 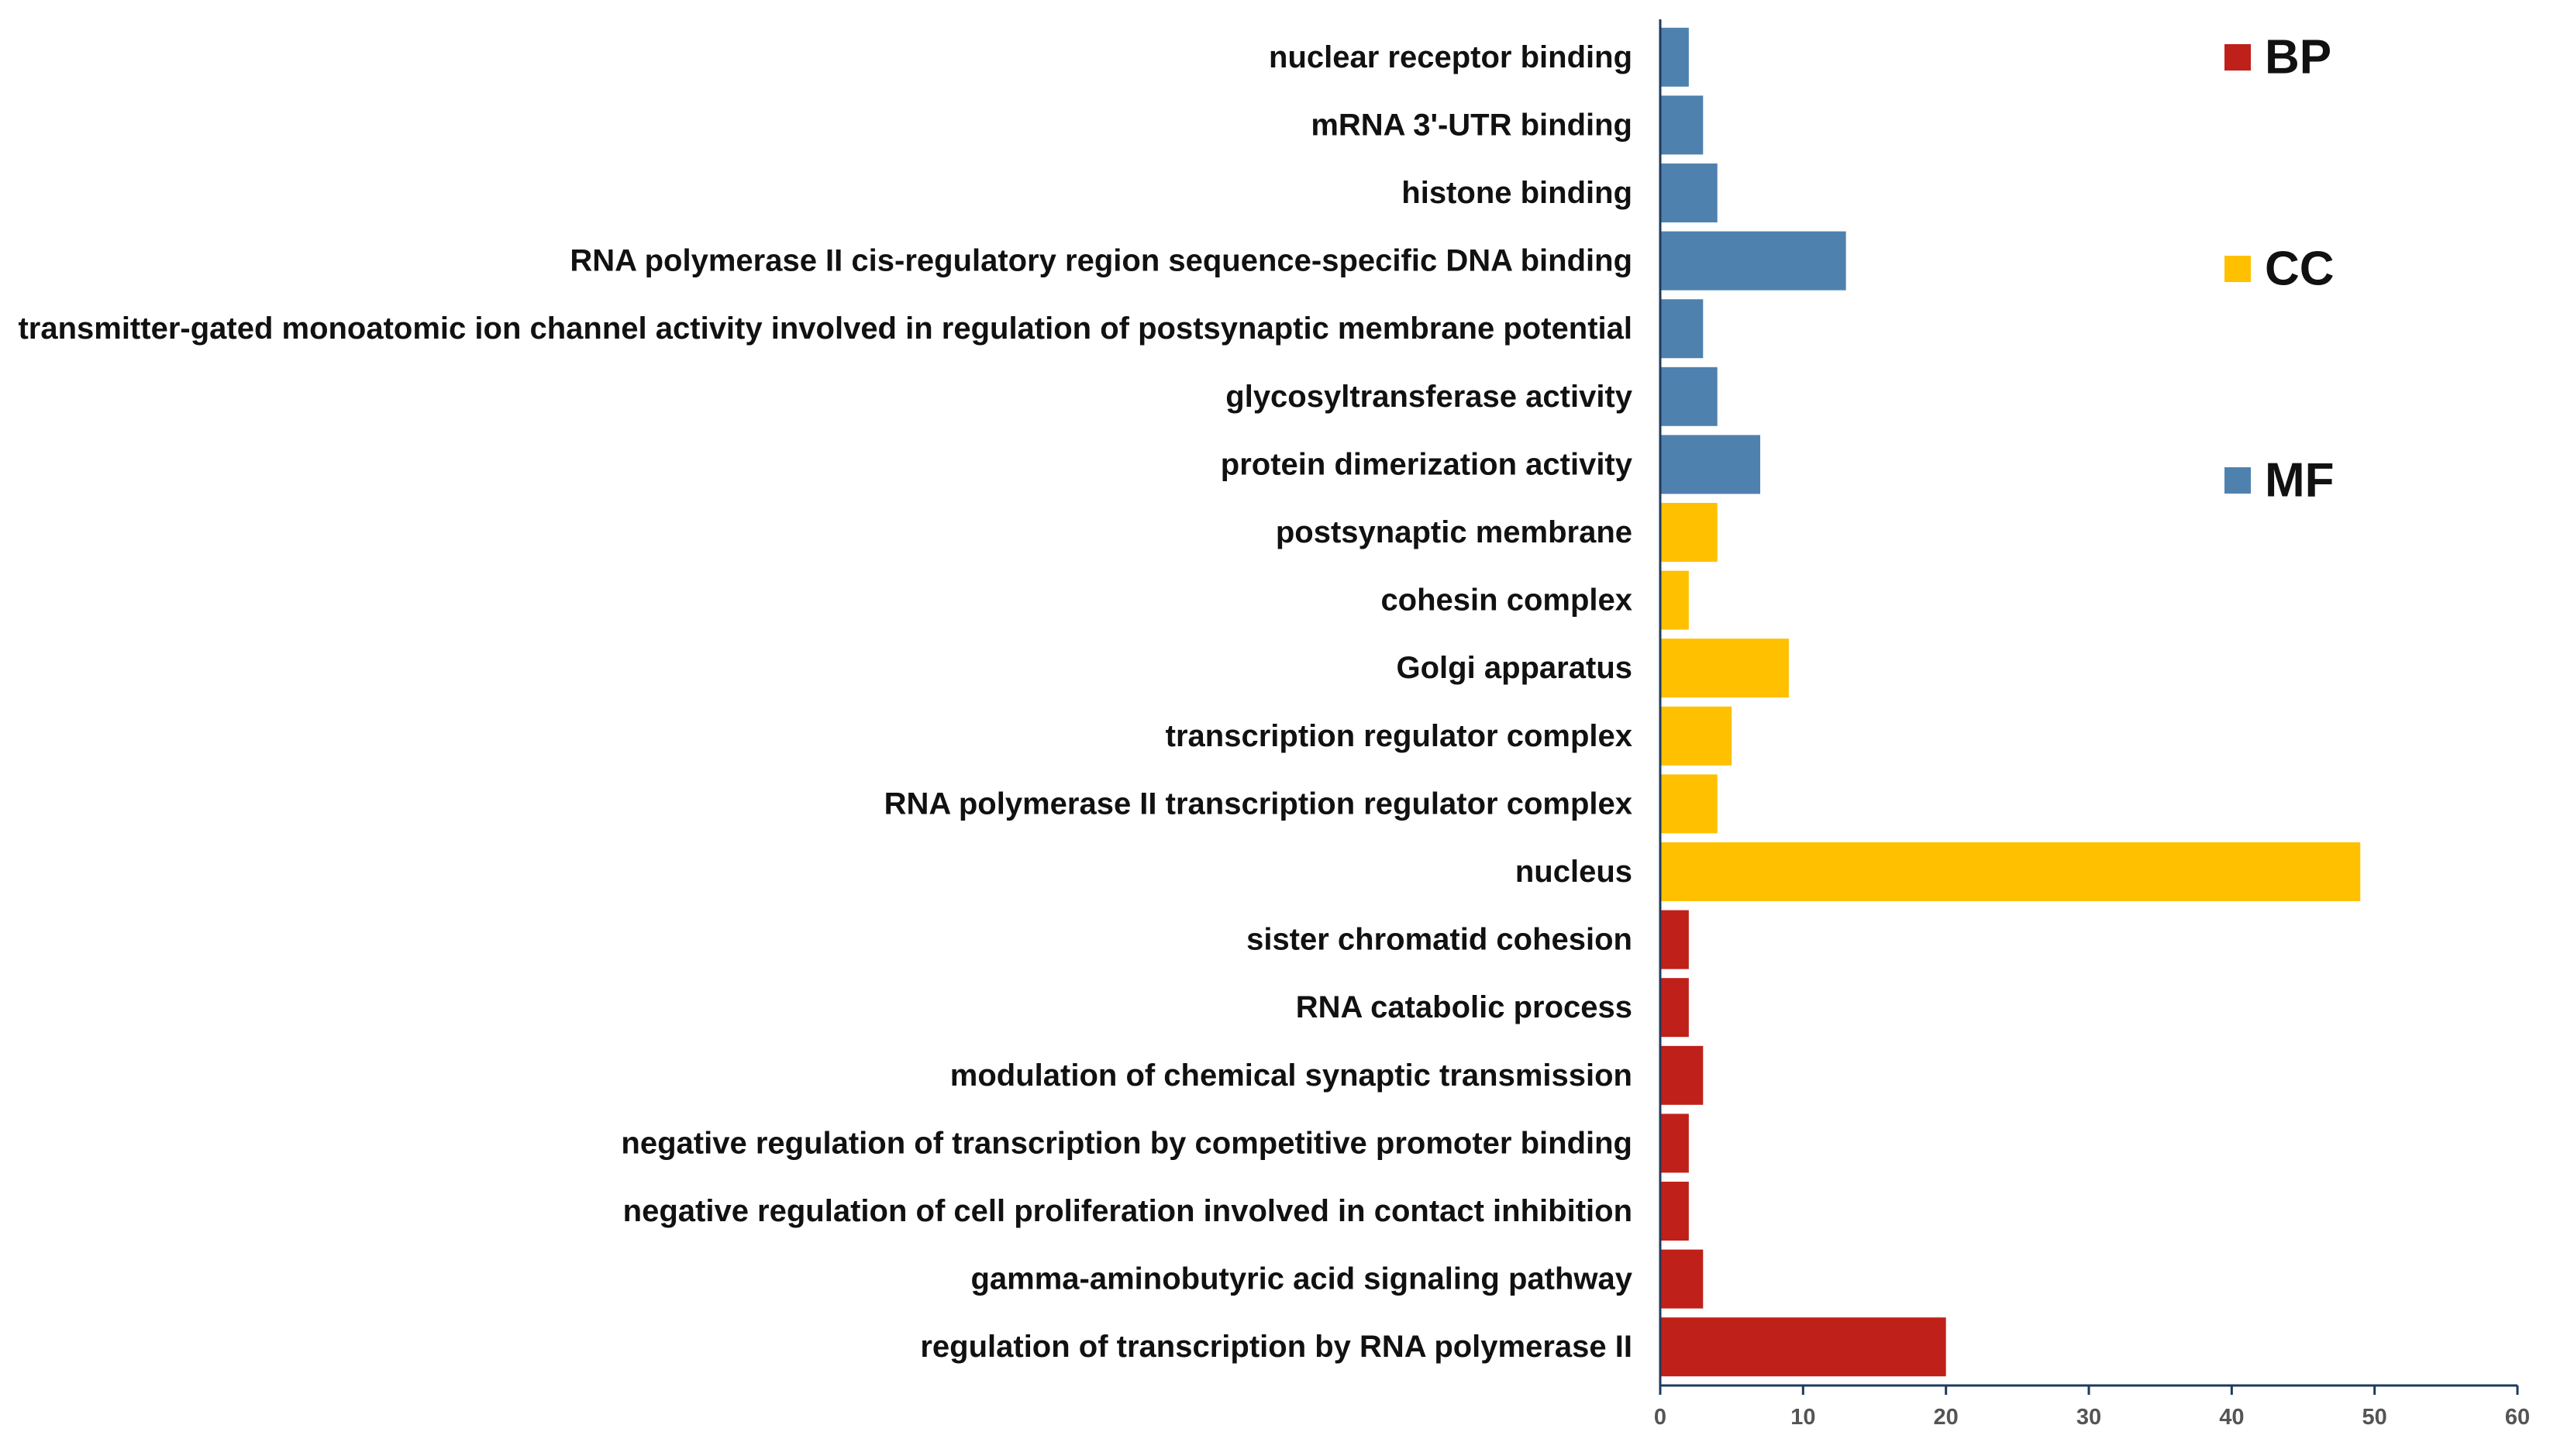 I want to click on x-tick-label: 40, so click(x=2232, y=1418).